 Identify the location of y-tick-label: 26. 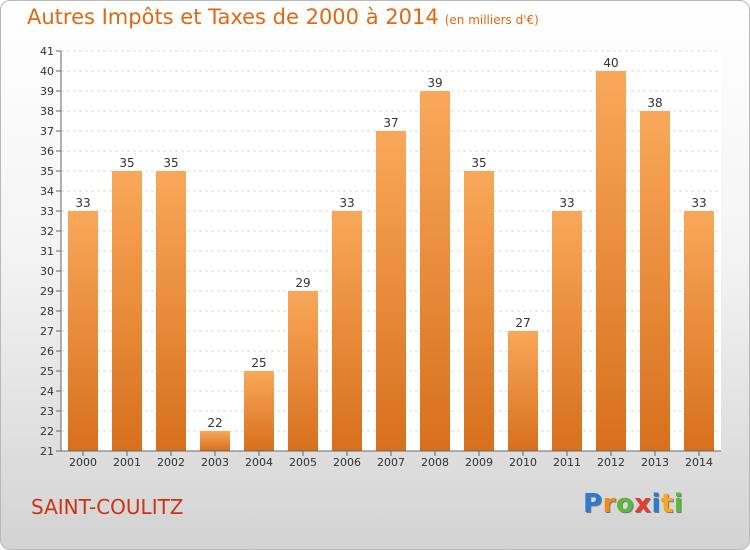
(47, 351).